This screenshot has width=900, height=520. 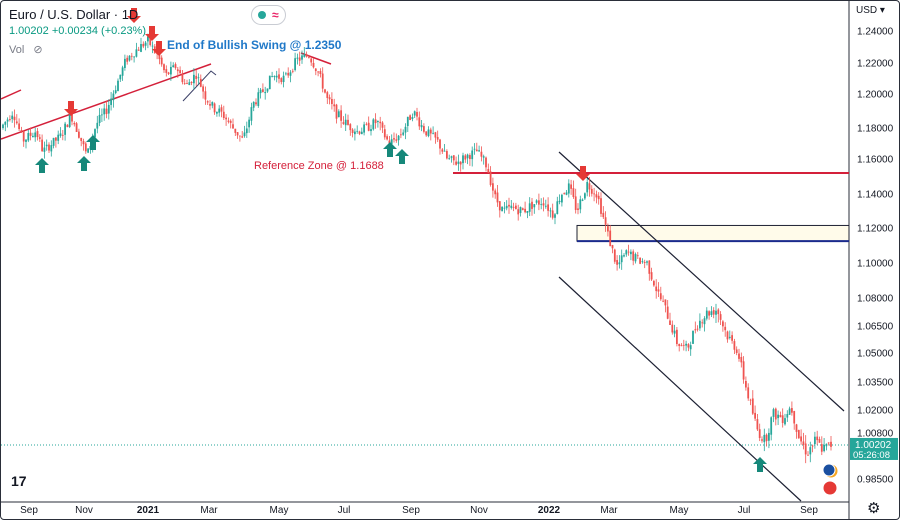 I want to click on symbol-title: Euro / U.S. Dollar · 1D, so click(x=74, y=14).